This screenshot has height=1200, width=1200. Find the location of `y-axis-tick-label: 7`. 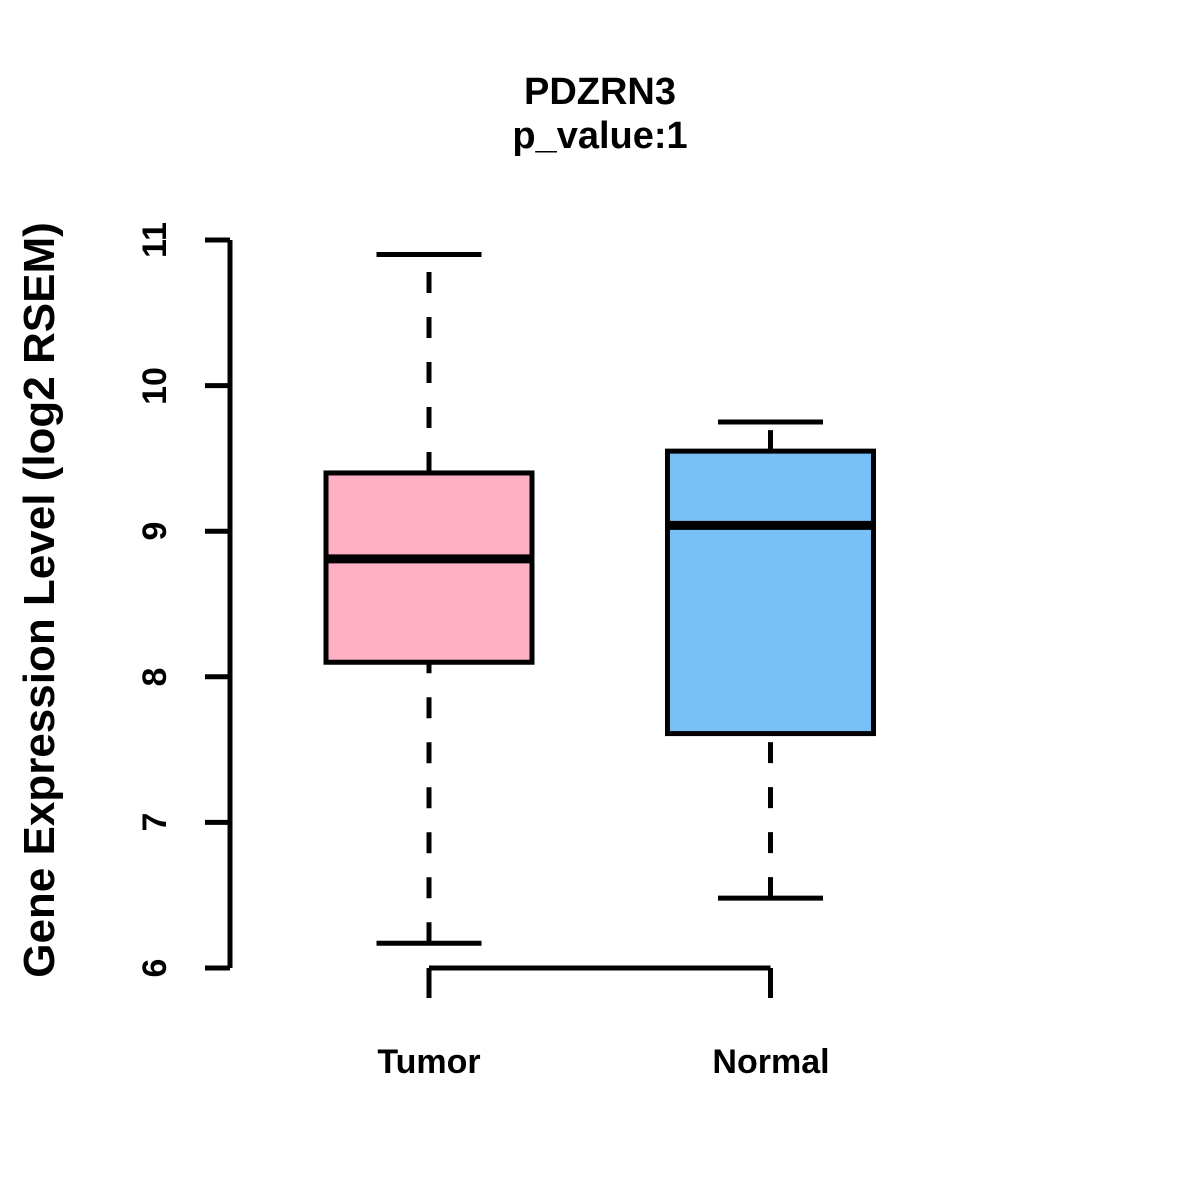

y-axis-tick-label: 7 is located at coordinates (155, 822).